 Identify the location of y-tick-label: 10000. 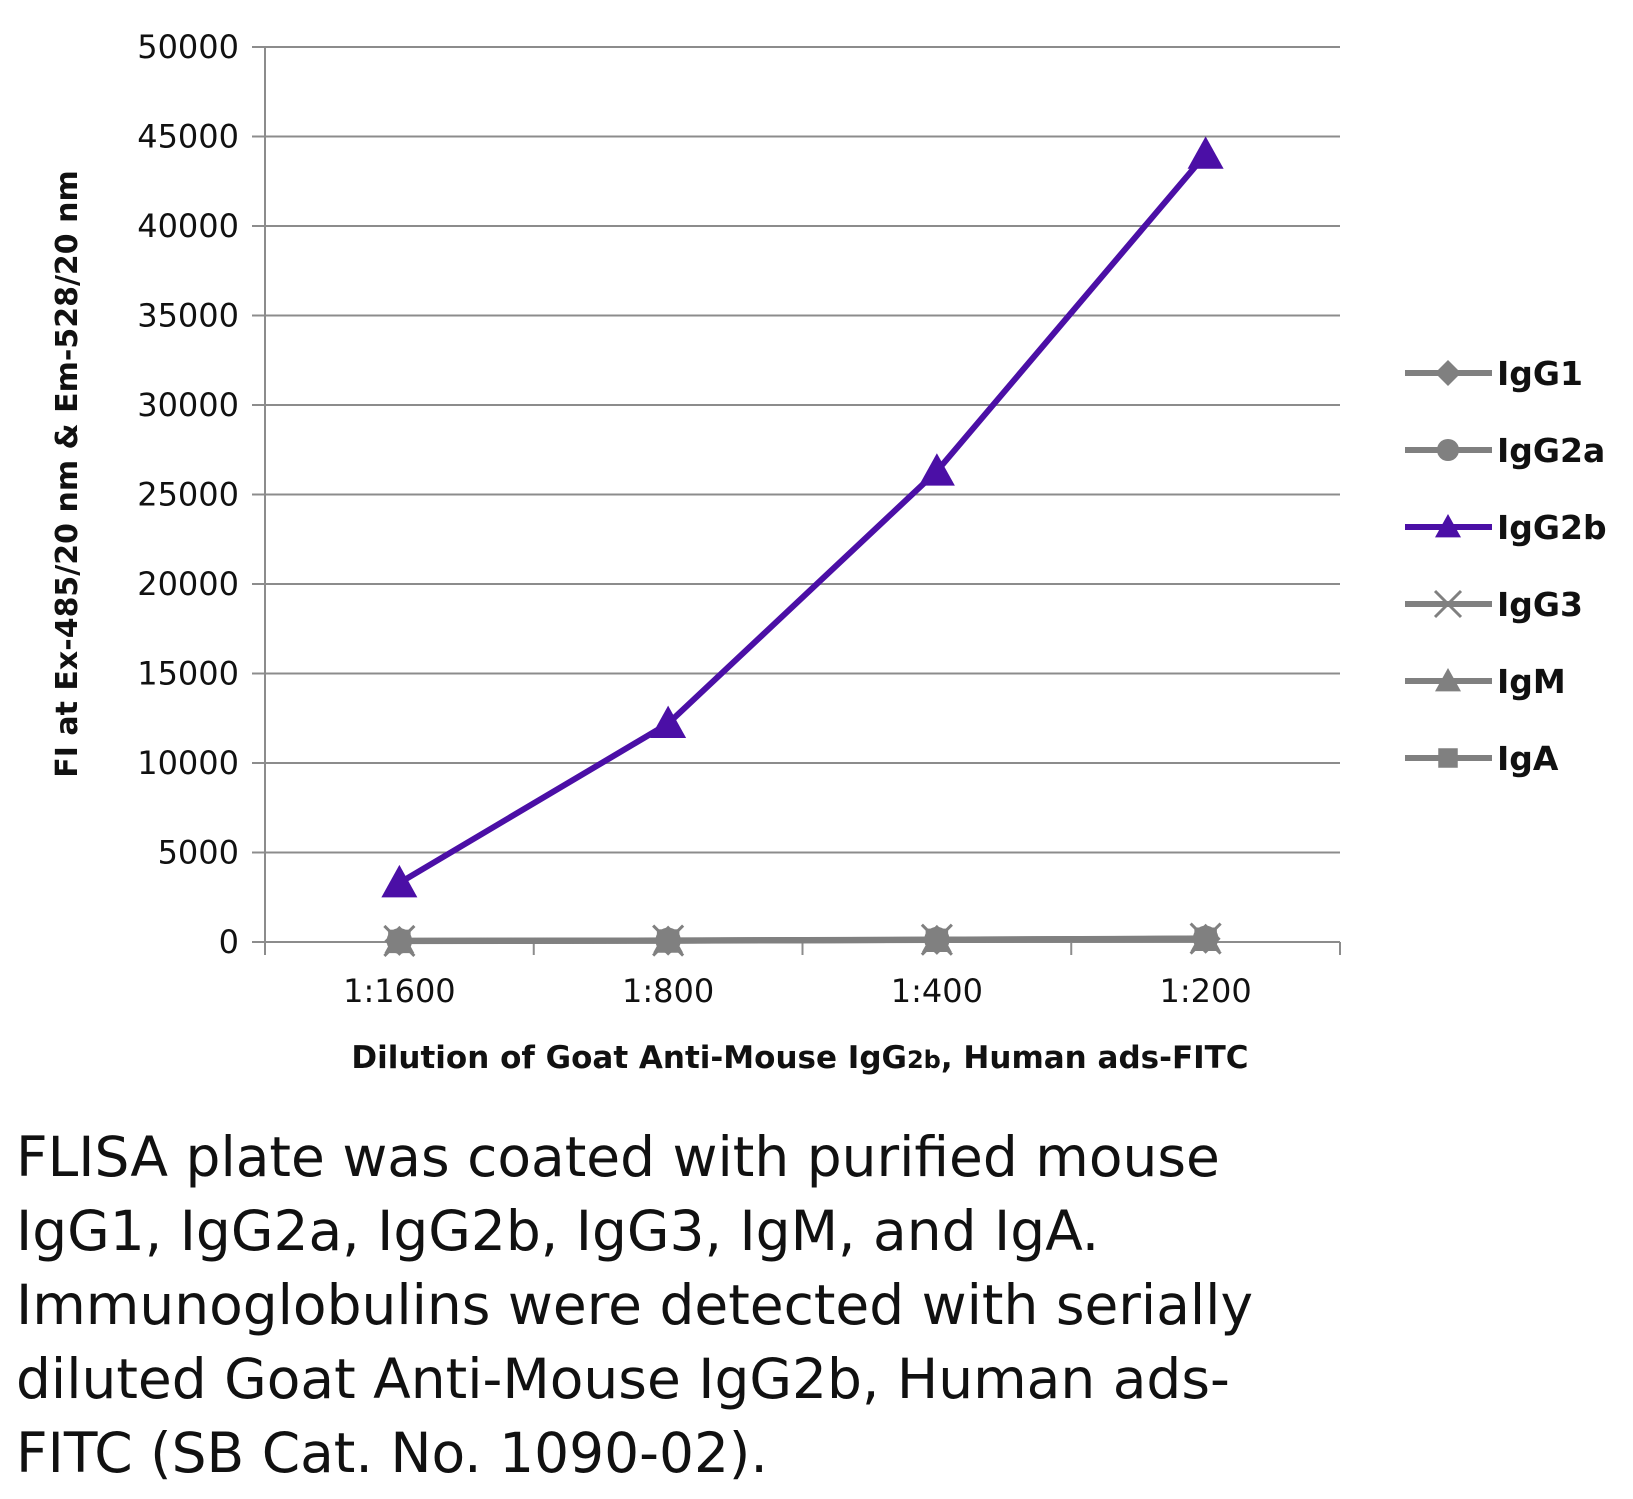
(188, 763).